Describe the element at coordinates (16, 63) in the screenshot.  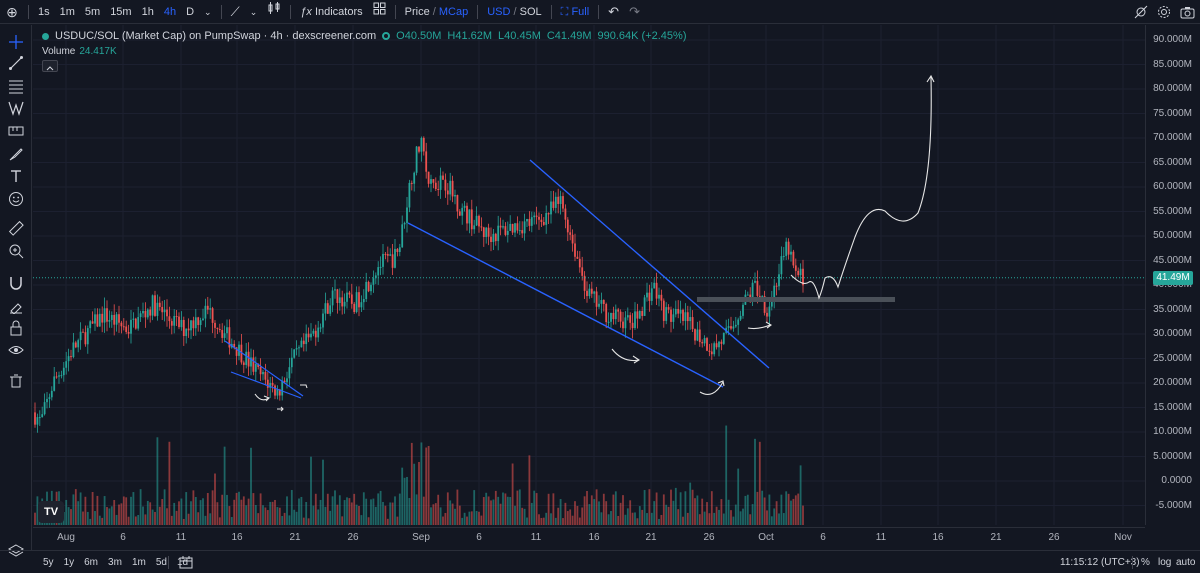
I see `trend-line-icon` at that location.